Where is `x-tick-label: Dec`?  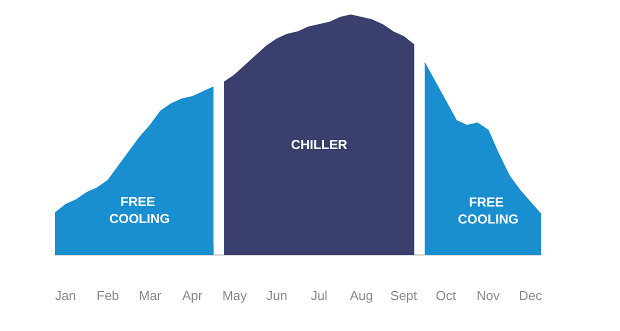 x-tick-label: Dec is located at coordinates (530, 295).